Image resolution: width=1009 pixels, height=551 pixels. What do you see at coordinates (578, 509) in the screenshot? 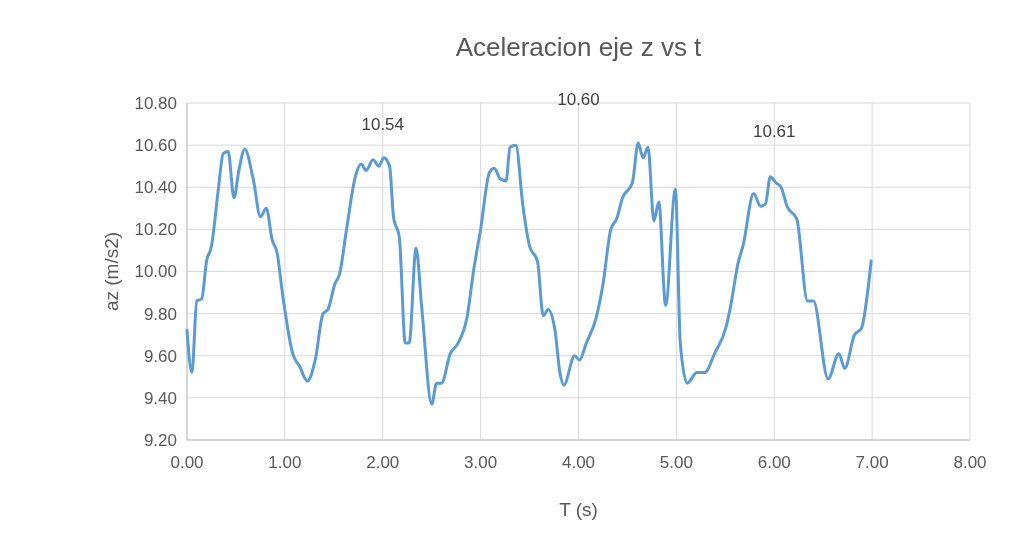
I see `x-axis-title: T (s)` at bounding box center [578, 509].